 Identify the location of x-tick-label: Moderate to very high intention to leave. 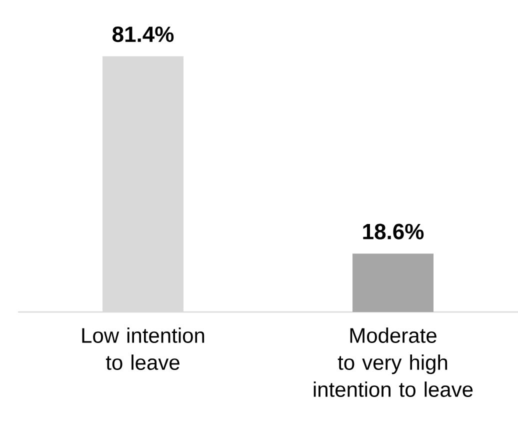
(393, 362).